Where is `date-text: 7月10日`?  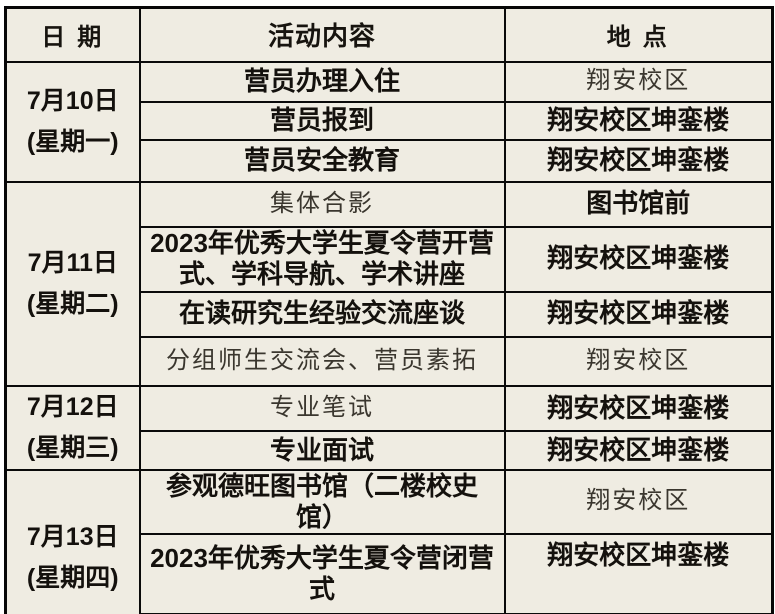 date-text: 7月10日 is located at coordinates (72, 100).